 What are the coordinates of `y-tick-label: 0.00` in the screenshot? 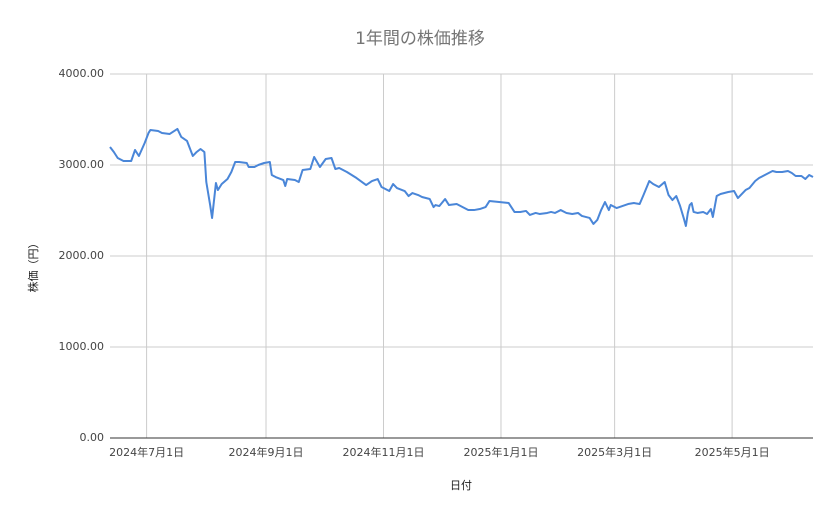 It's located at (92, 437).